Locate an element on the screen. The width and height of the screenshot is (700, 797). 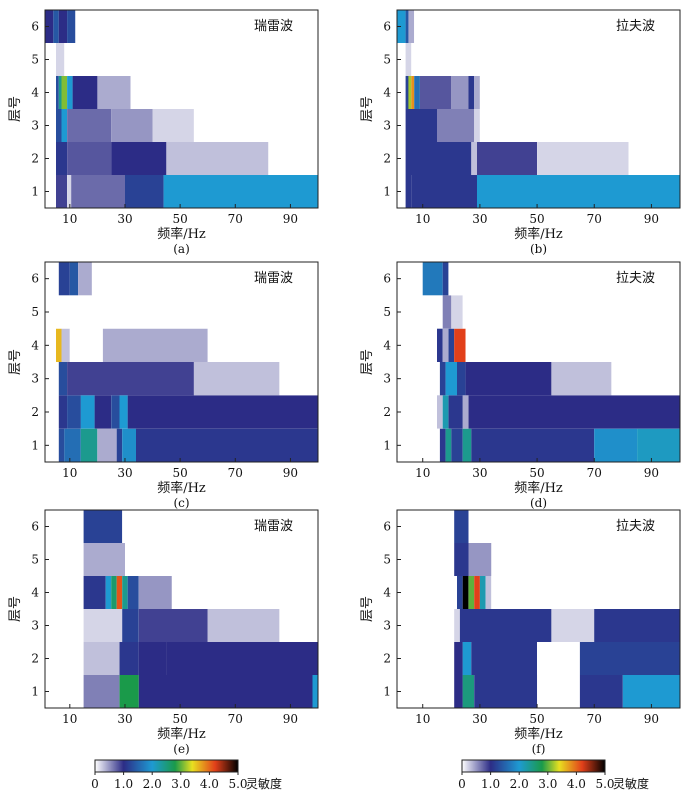
colorbar-tick-label: 5.0 is located at coordinates (604, 784).